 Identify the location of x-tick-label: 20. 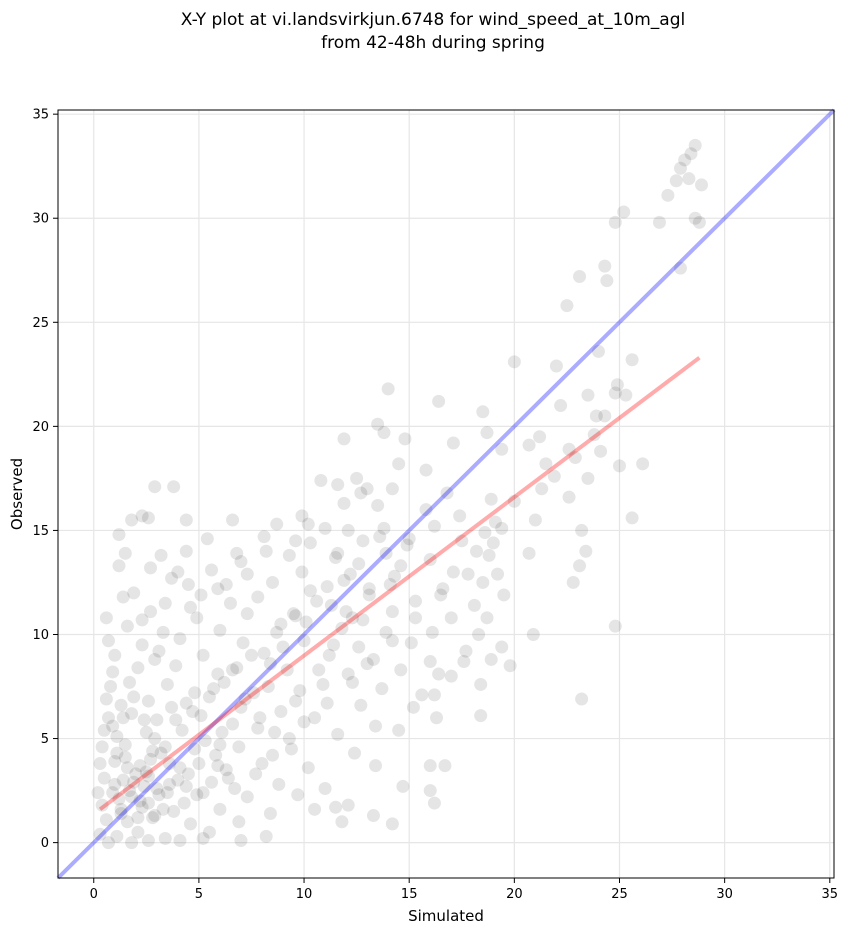
(514, 894).